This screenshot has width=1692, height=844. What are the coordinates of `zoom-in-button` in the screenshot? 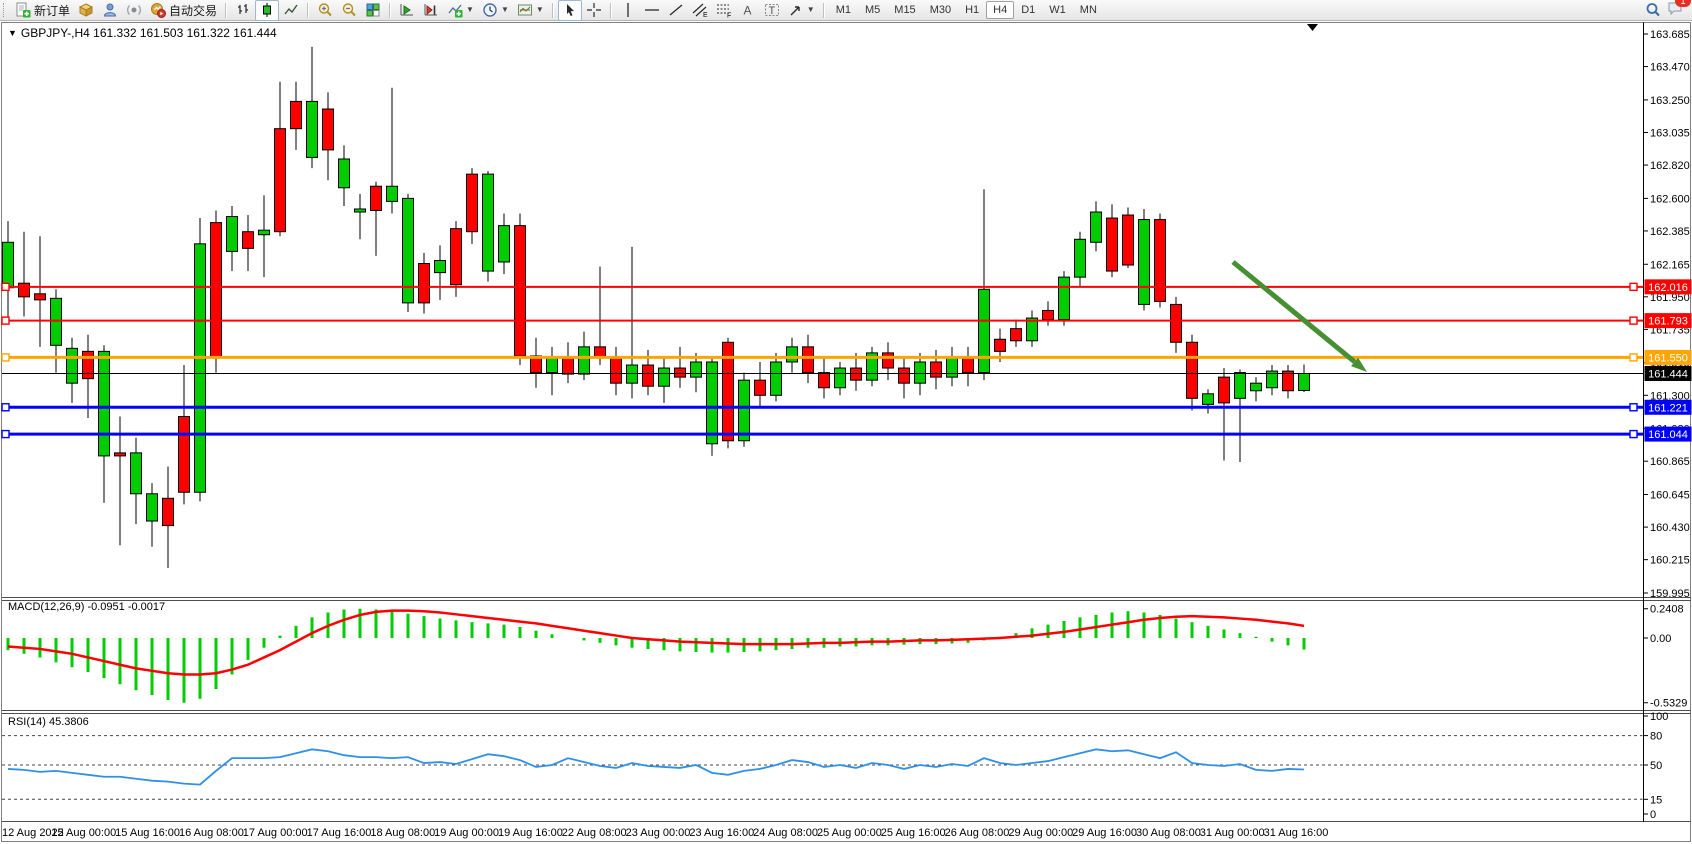 It's located at (325, 10).